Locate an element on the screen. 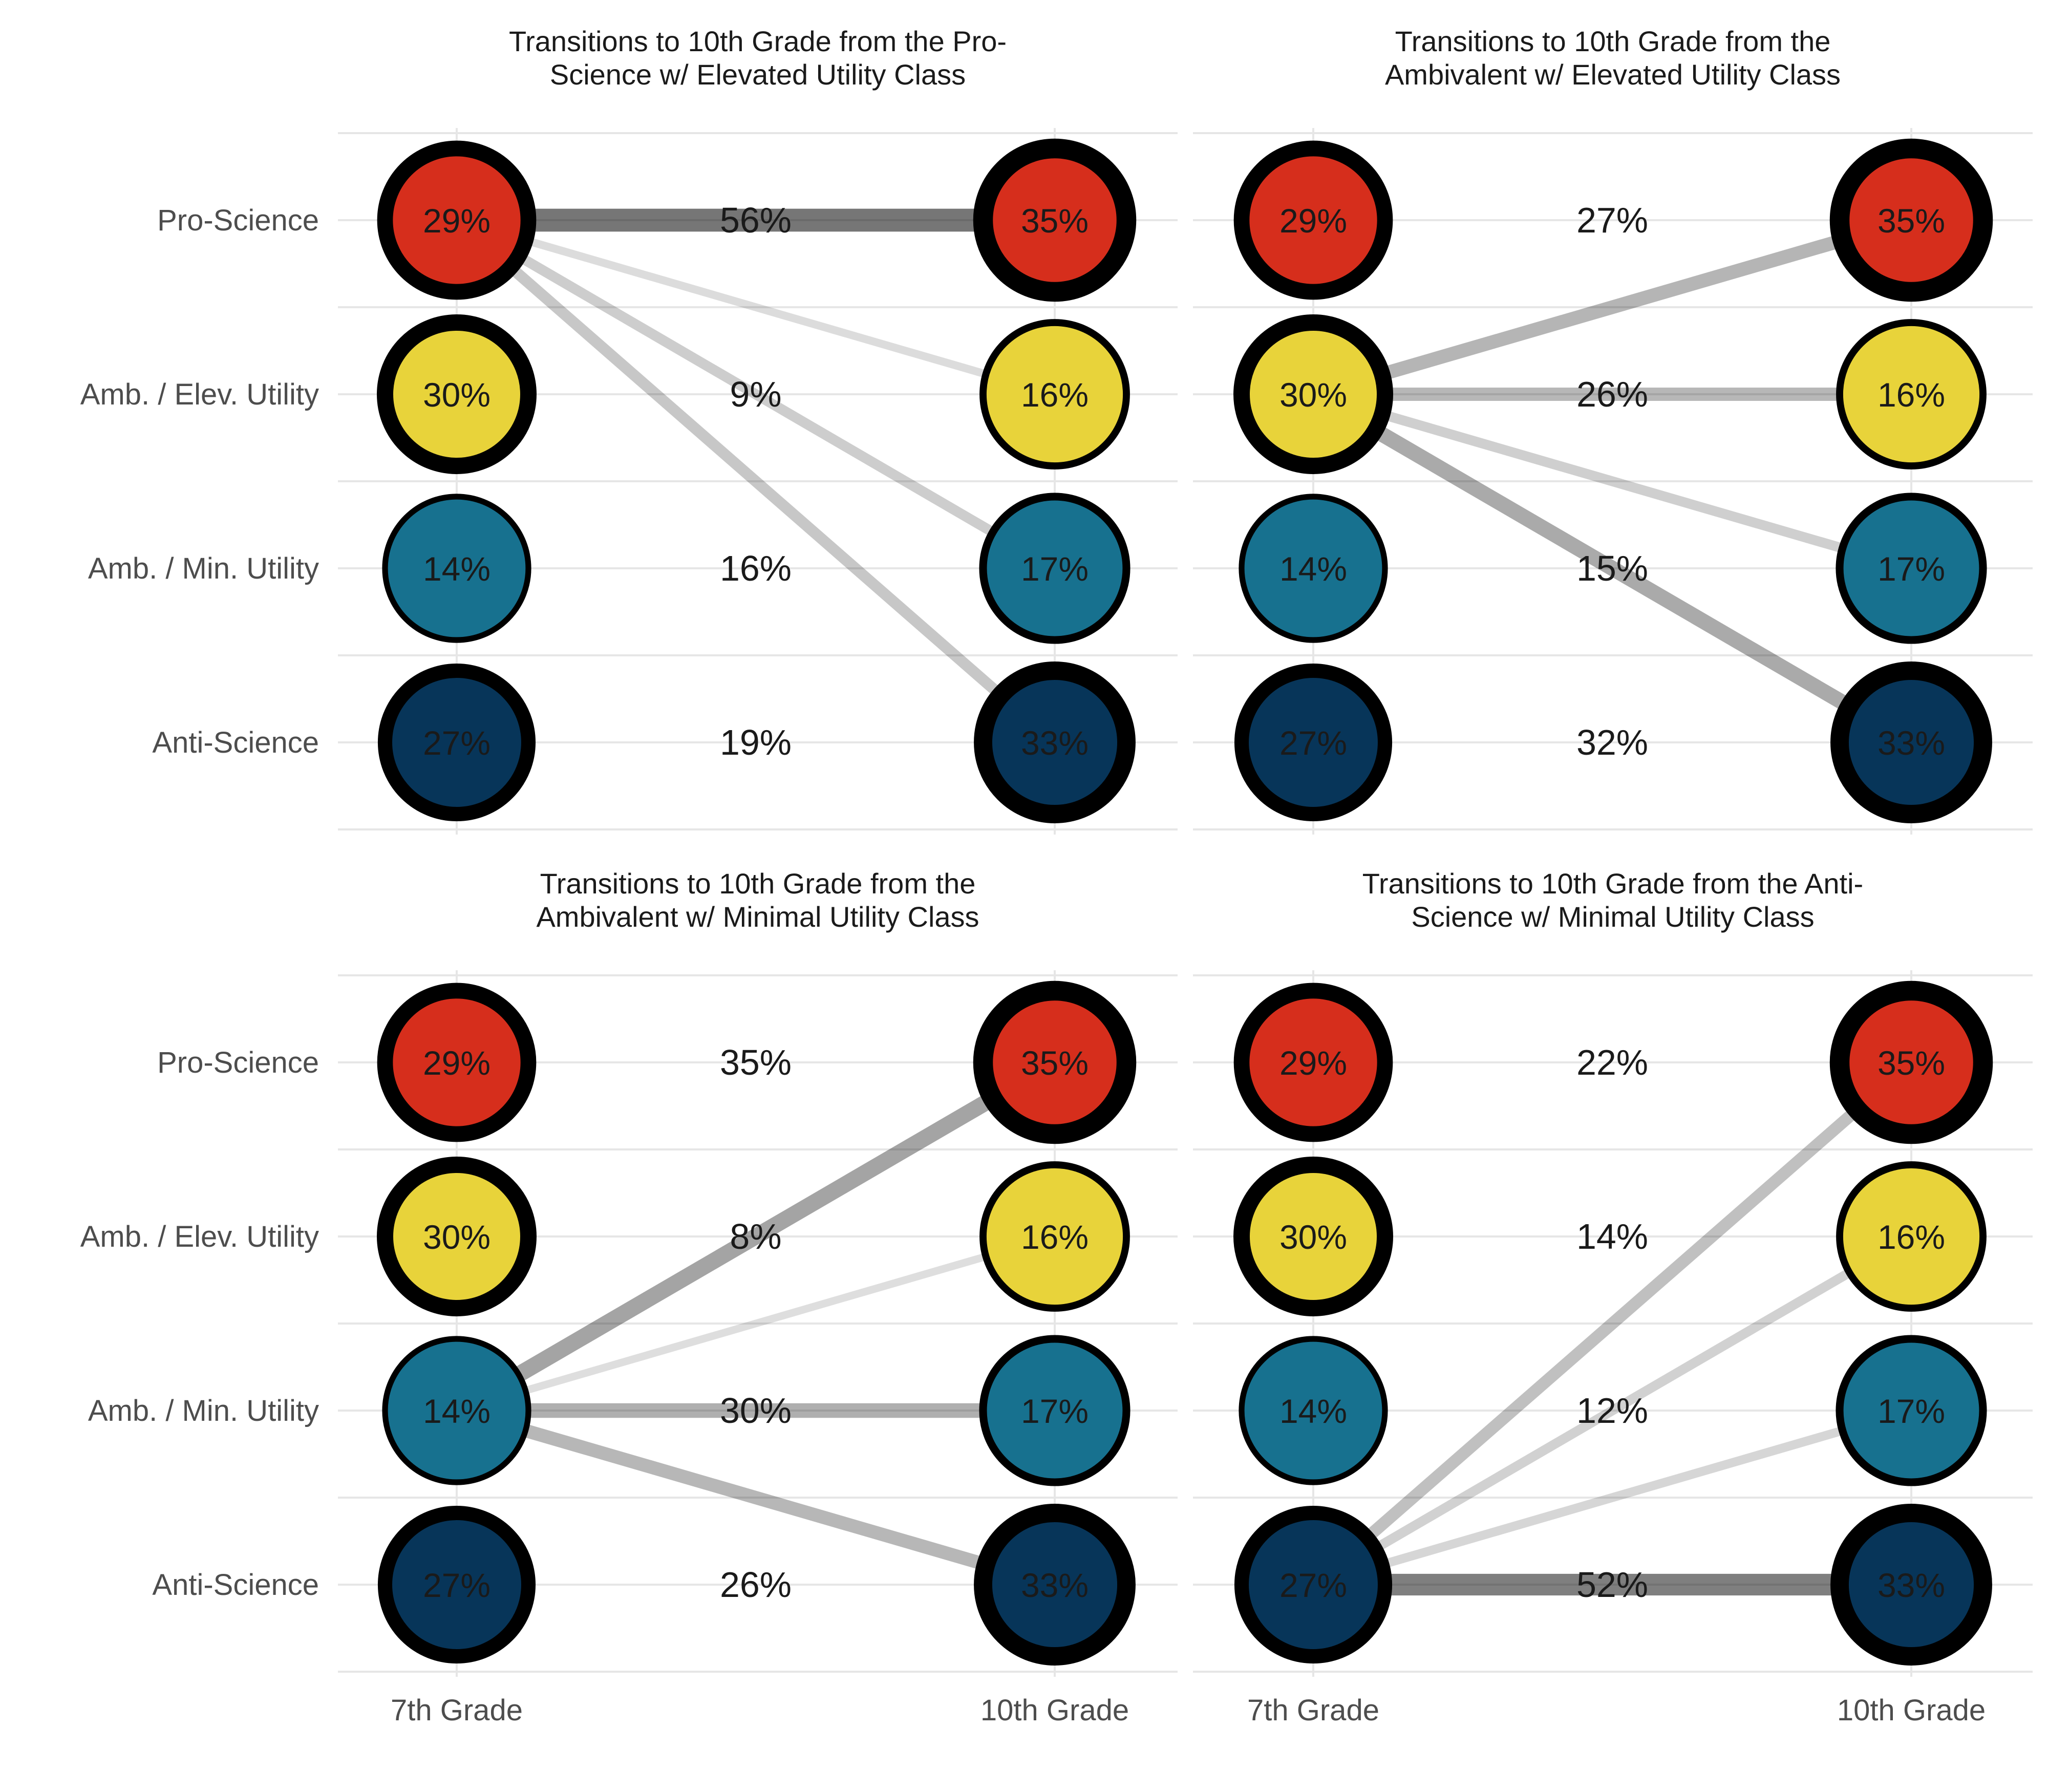 Image resolution: width=2048 pixels, height=1792 pixels. flow-label: 9% is located at coordinates (755, 394).